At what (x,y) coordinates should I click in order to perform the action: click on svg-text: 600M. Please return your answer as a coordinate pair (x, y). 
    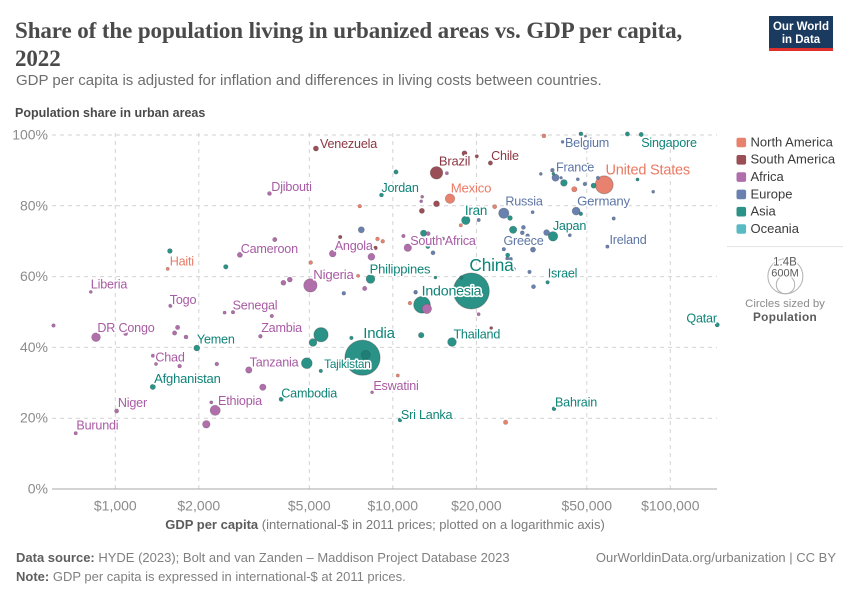
    Looking at the image, I should click on (785, 274).